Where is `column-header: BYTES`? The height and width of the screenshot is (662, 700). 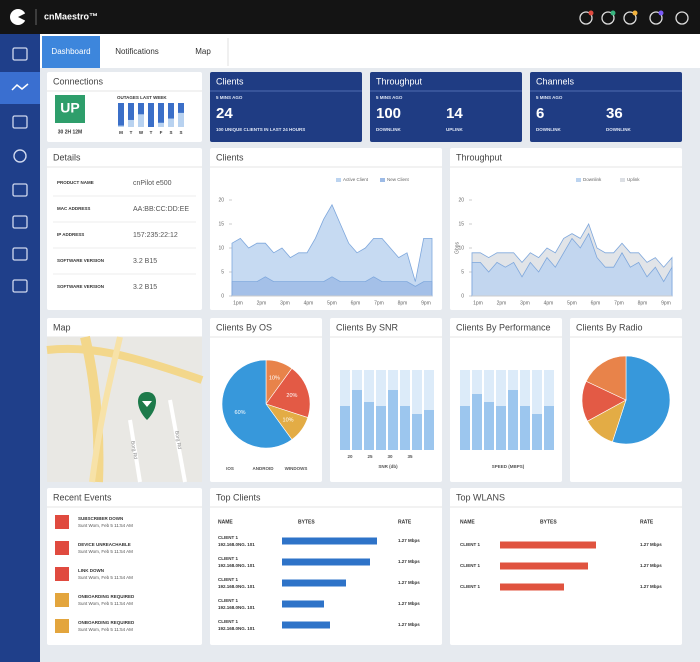 column-header: BYTES is located at coordinates (306, 522).